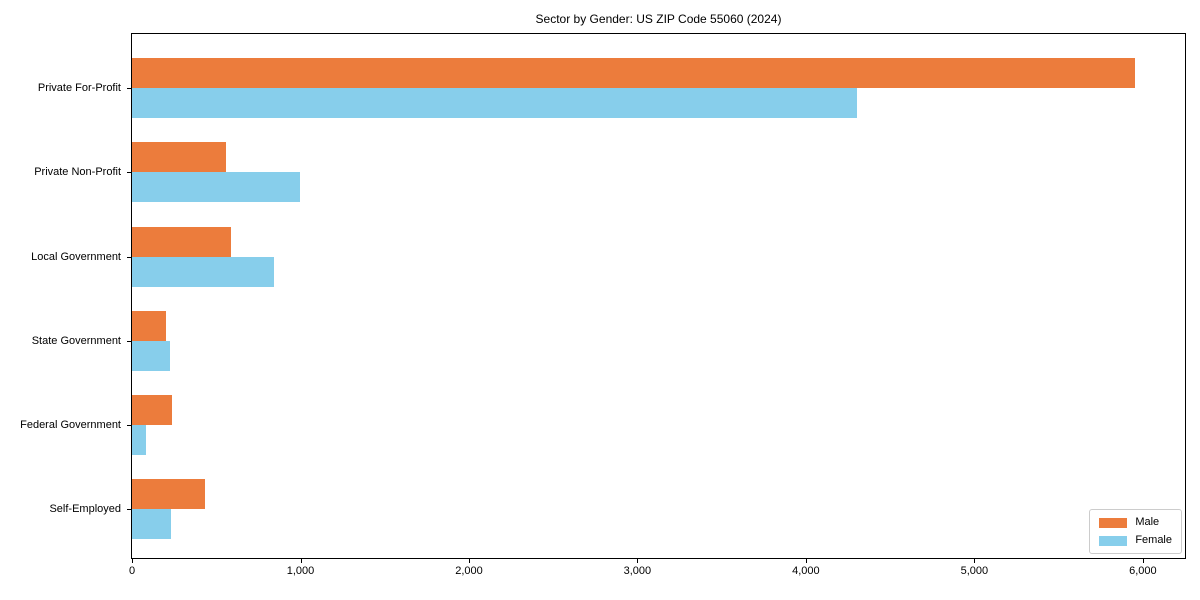  I want to click on bar-female-federal-government, so click(139, 439).